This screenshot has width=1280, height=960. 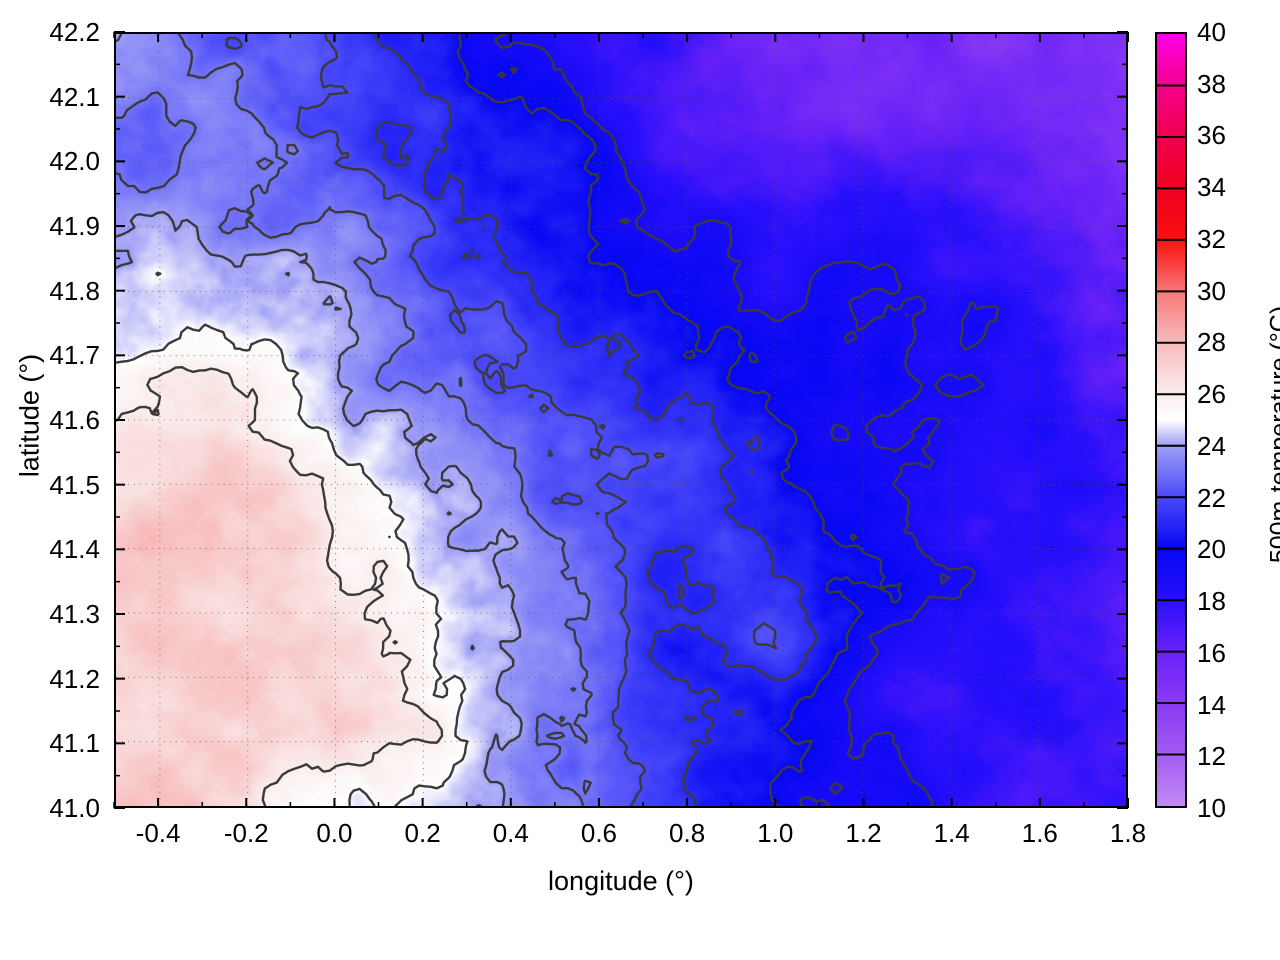 What do you see at coordinates (1211, 808) in the screenshot?
I see `colorbar-tick-label: 10` at bounding box center [1211, 808].